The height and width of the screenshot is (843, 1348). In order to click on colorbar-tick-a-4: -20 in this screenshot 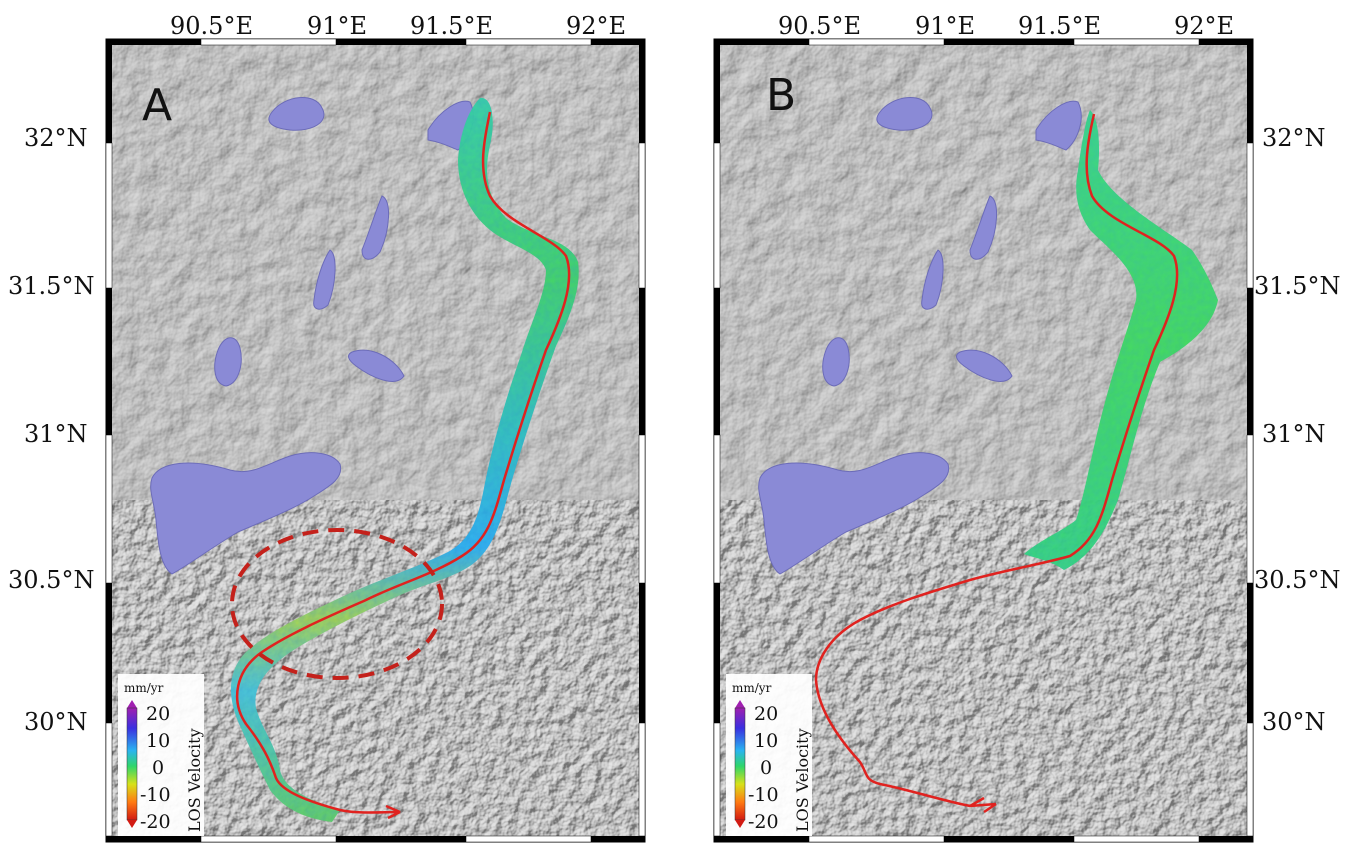, I will do `click(155, 822)`.